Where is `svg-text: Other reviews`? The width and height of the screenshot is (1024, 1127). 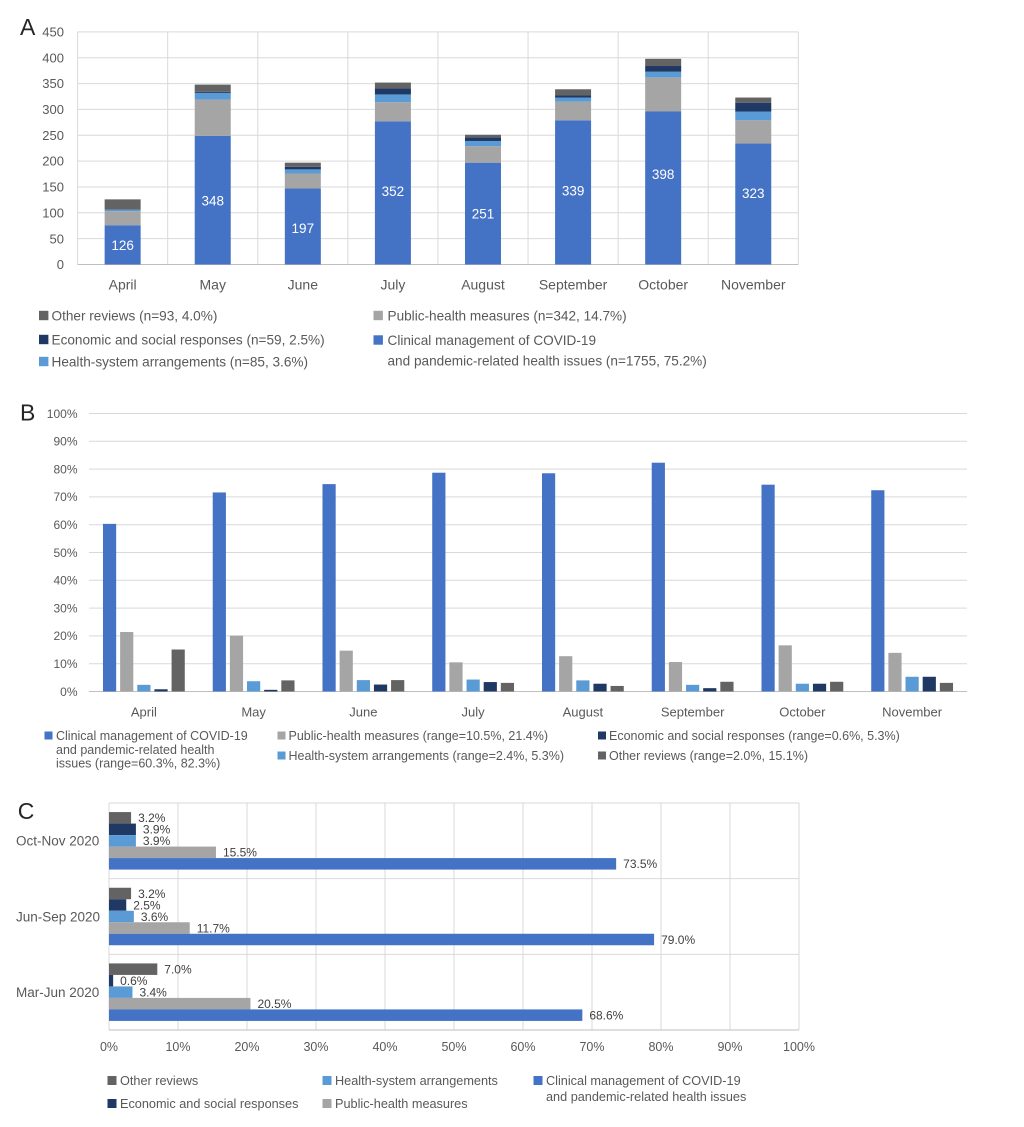 svg-text: Other reviews is located at coordinates (159, 1081).